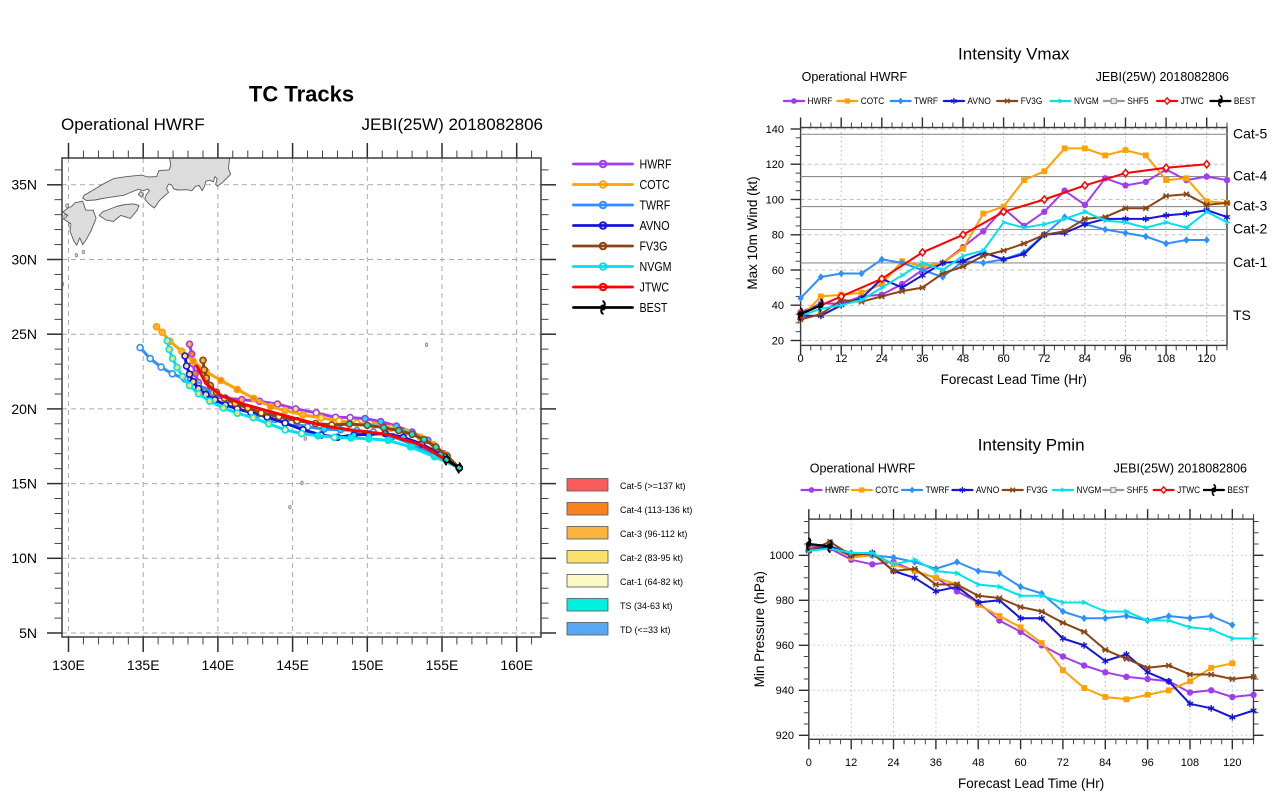 This screenshot has height=800, width=1280. What do you see at coordinates (656, 510) in the screenshot?
I see `svg-text: Cat-4 (113-136 kt)` at bounding box center [656, 510].